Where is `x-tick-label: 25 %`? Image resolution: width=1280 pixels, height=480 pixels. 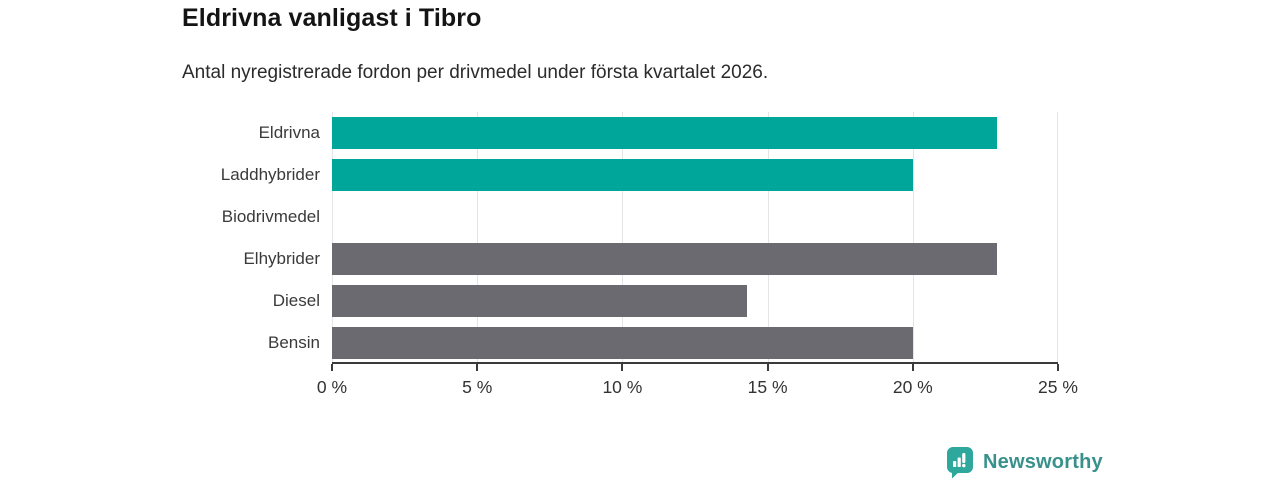 x-tick-label: 25 % is located at coordinates (1058, 387).